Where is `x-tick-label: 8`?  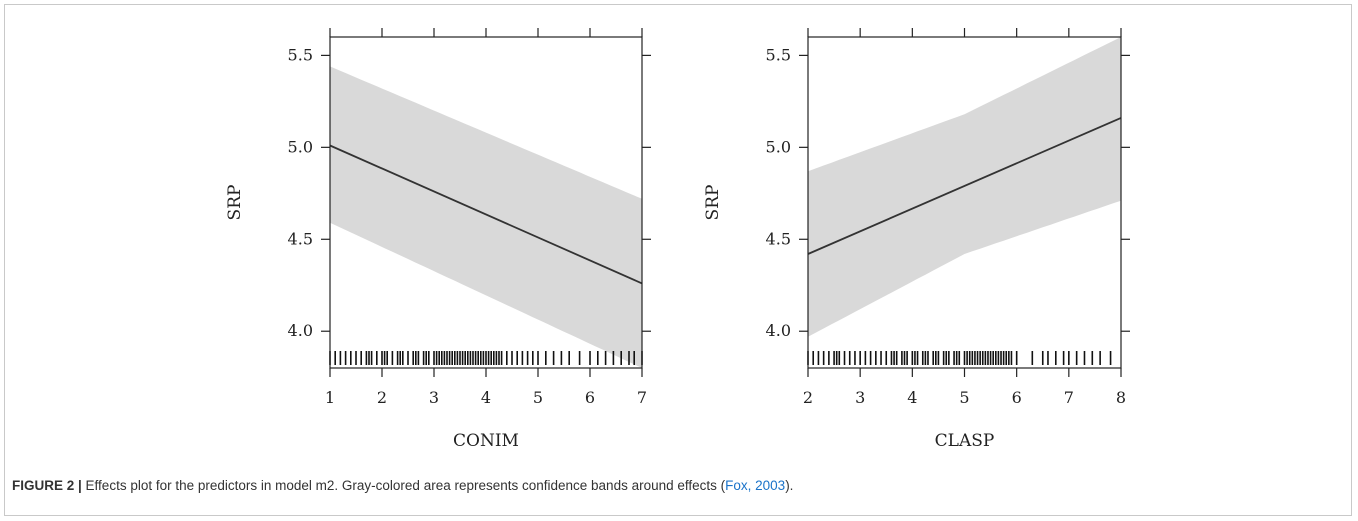
x-tick-label: 8 is located at coordinates (1121, 397).